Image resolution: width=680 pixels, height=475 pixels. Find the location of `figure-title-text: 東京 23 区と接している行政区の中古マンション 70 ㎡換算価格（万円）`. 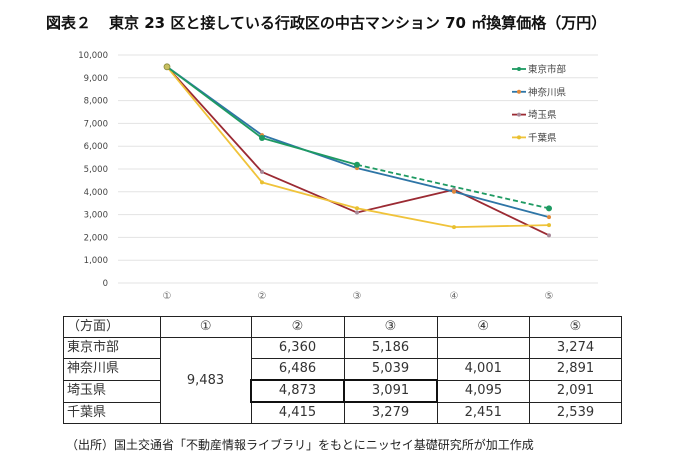

figure-title-text: 東京 23 区と接している行政区の中古マンション 70 ㎡換算価格（万円） is located at coordinates (358, 23).